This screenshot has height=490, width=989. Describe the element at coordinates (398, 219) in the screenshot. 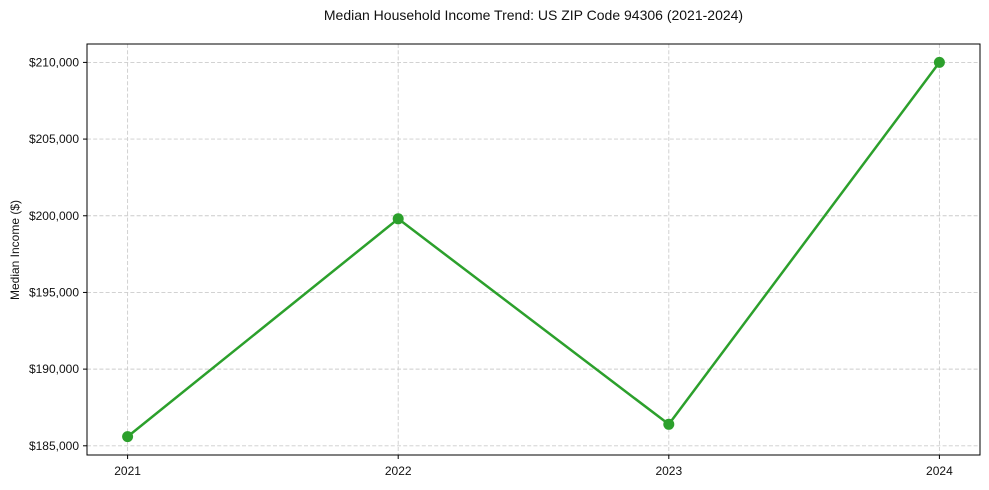

I see `data-point-2022` at that location.